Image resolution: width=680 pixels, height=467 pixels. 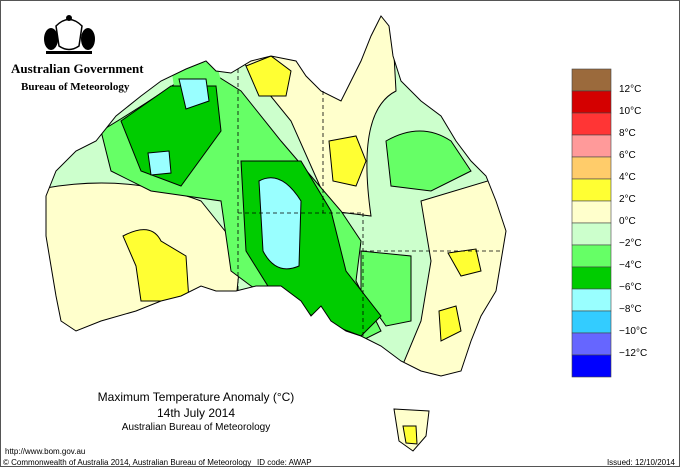 I want to click on legend-label: −12°C, so click(x=633, y=353).